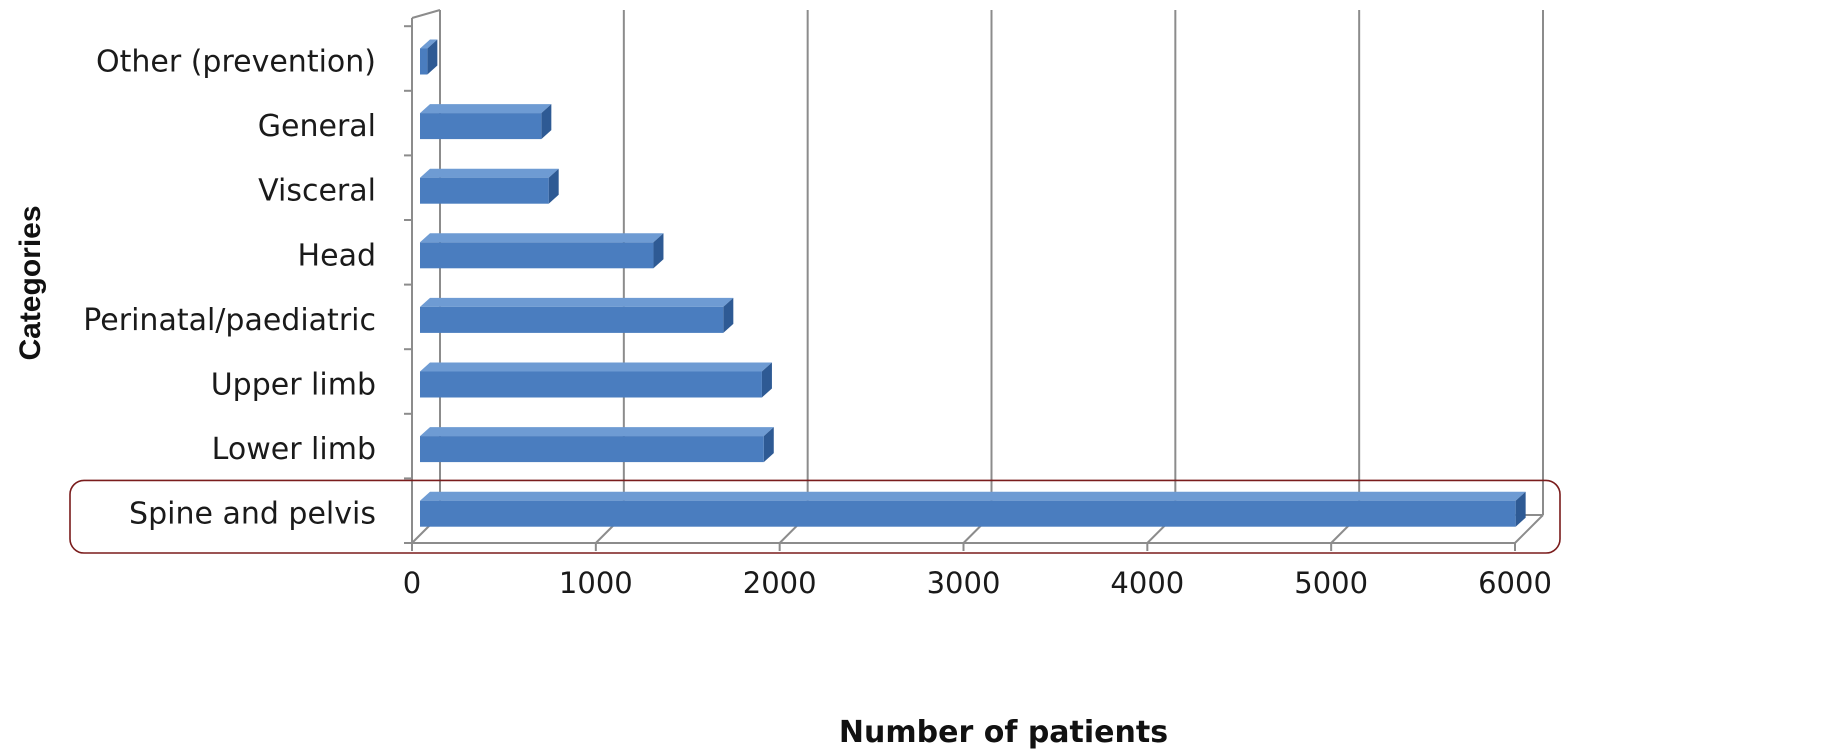 This screenshot has width=1847, height=755. Describe the element at coordinates (1003, 732) in the screenshot. I see `x-axis-title: Number of patients` at that location.